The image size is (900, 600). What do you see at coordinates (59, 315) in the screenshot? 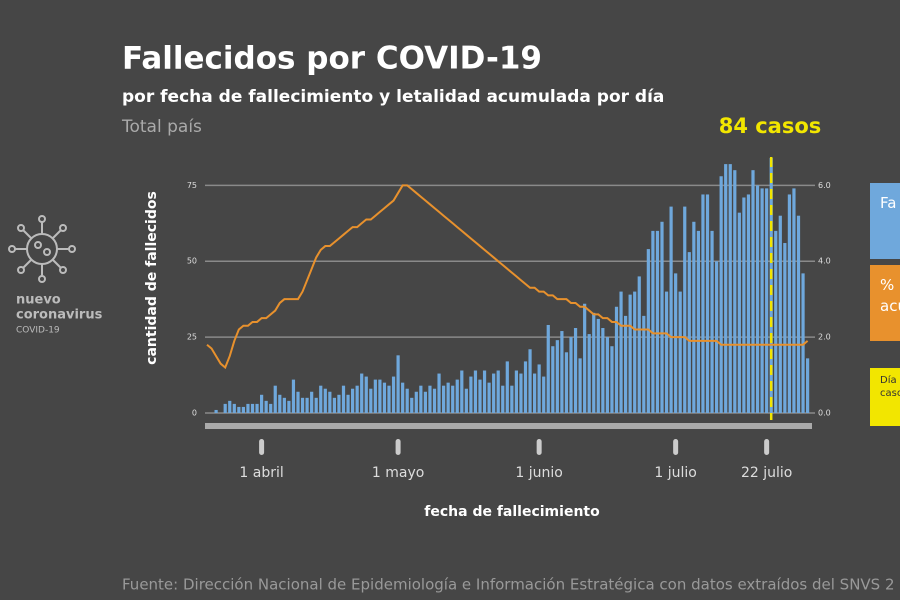
I see `logo-text: coronavirus` at bounding box center [59, 315].